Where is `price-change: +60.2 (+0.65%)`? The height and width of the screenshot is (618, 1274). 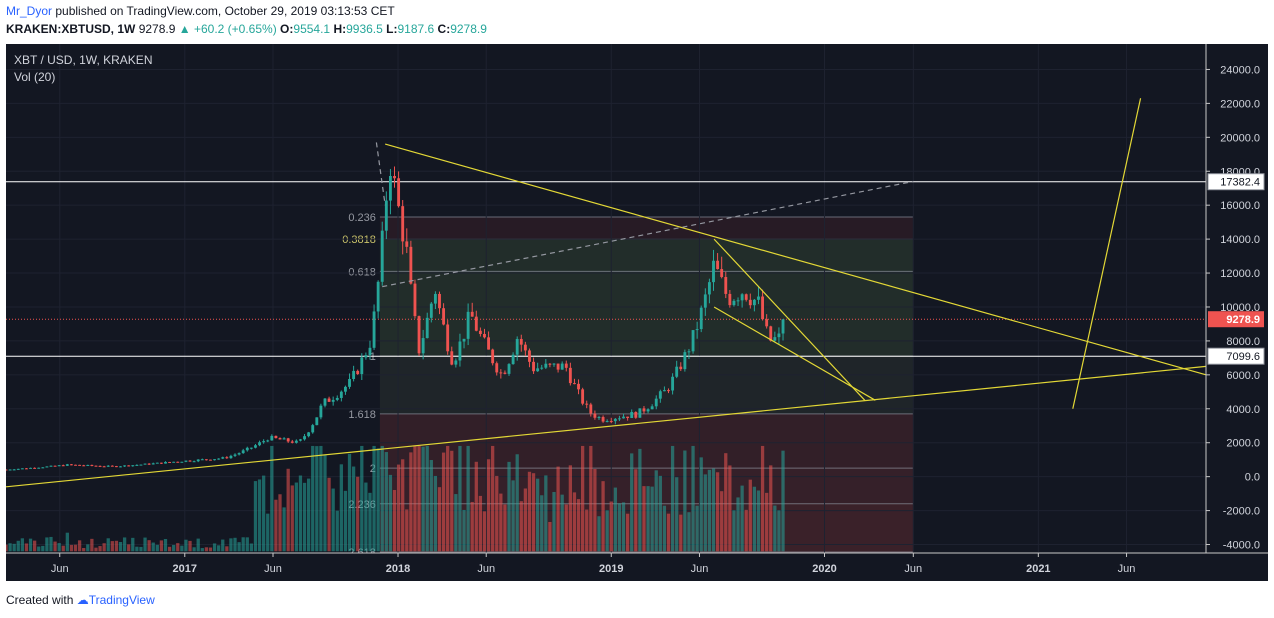 price-change: +60.2 (+0.65%) is located at coordinates (235, 29).